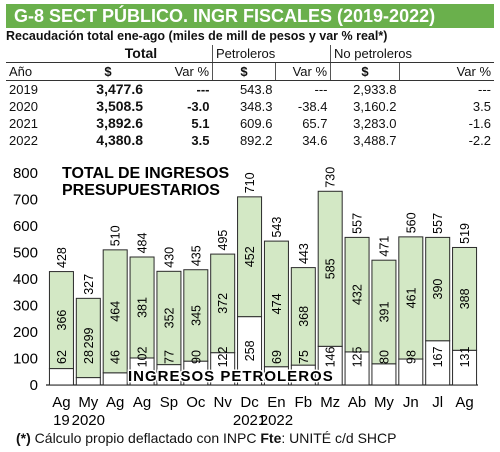  What do you see at coordinates (88, 420) in the screenshot?
I see `x-year-label: 2020` at bounding box center [88, 420].